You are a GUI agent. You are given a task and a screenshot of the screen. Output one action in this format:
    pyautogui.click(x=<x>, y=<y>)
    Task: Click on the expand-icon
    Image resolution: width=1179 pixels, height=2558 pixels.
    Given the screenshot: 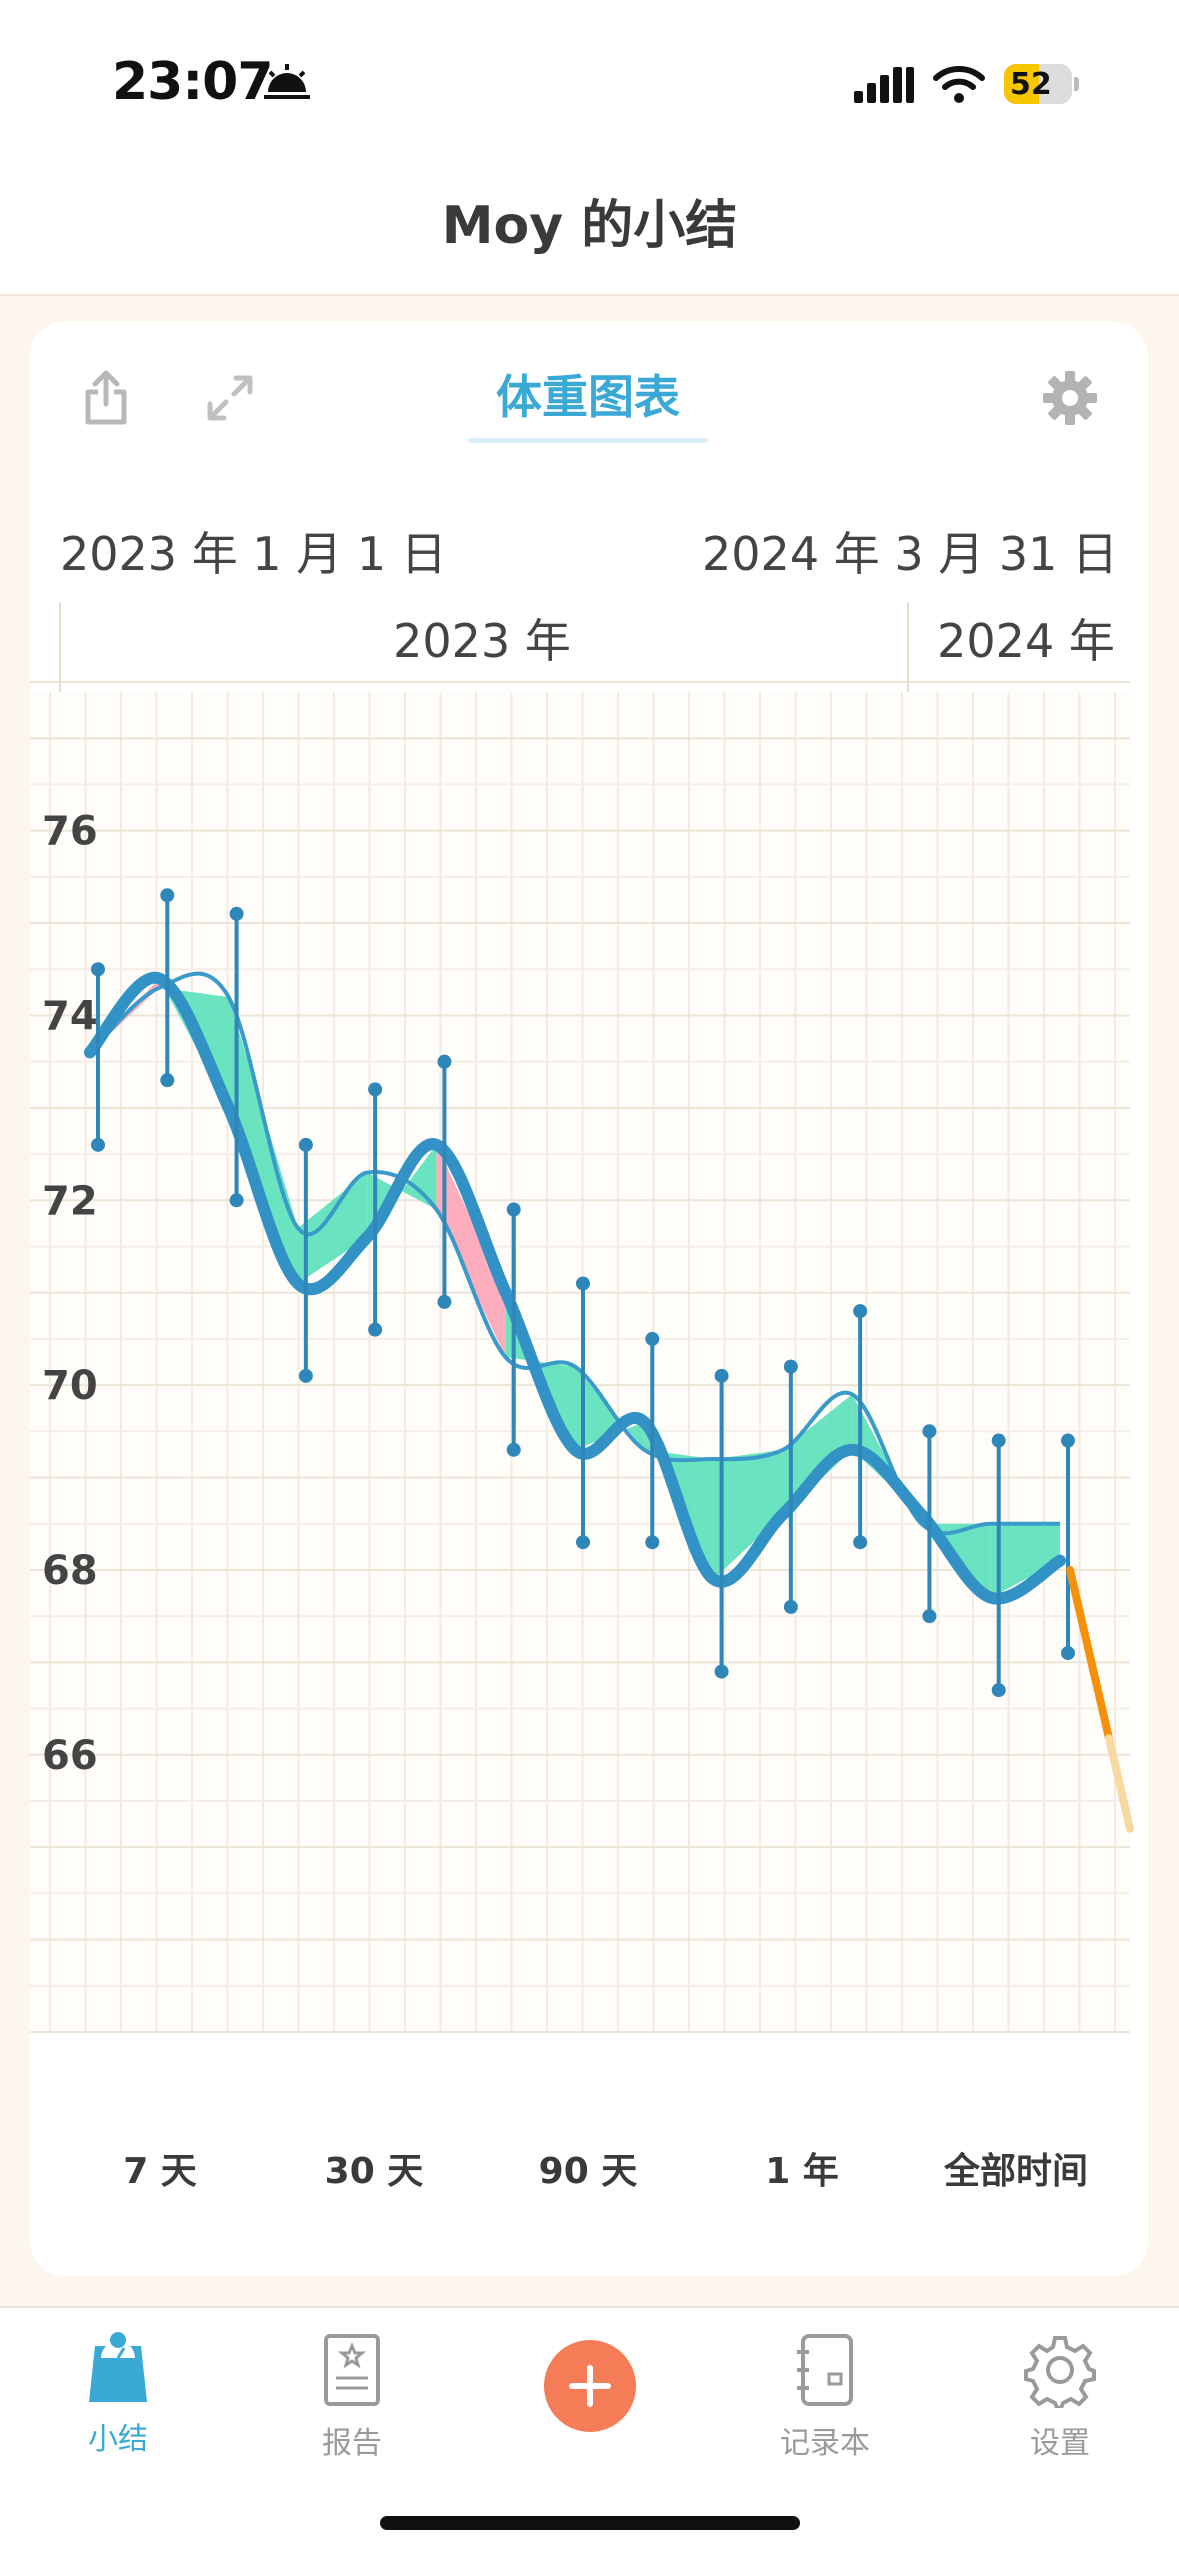 What is the action you would take?
    pyautogui.click(x=230, y=398)
    